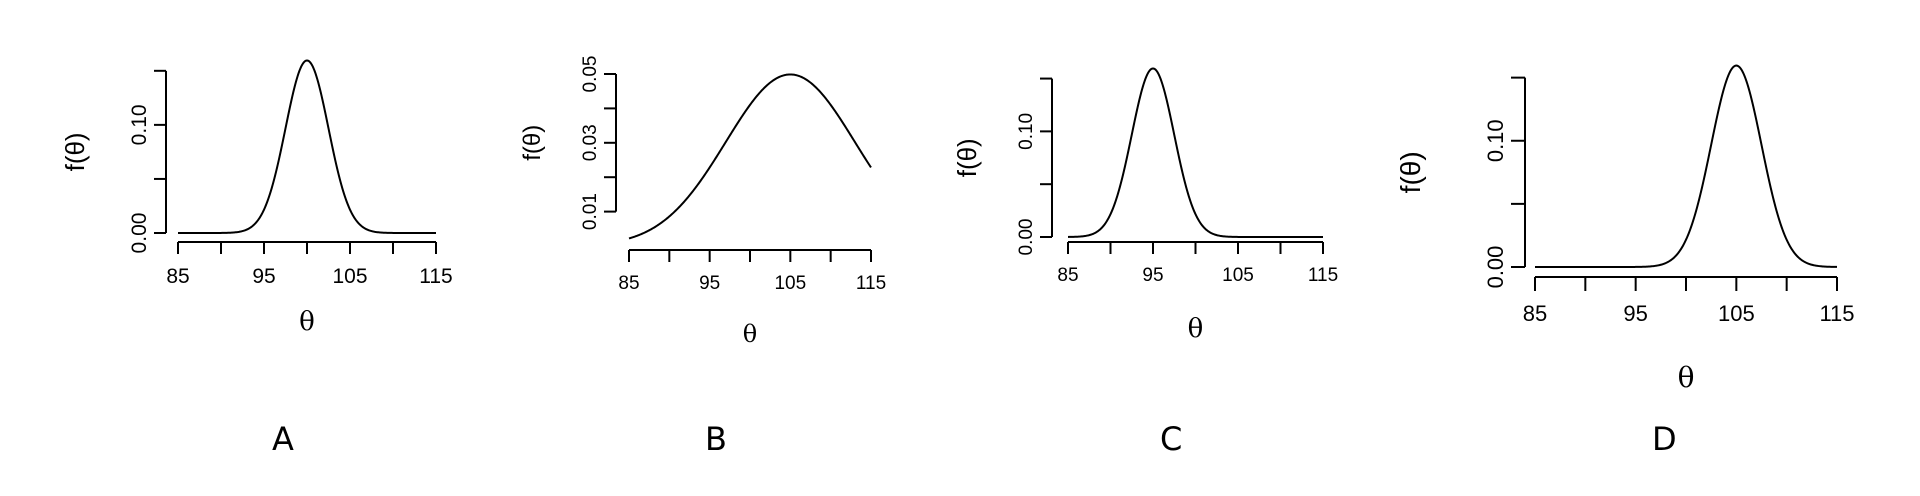 This screenshot has height=496, width=1920. I want to click on x-tick-label-d: 95, so click(1635, 313).